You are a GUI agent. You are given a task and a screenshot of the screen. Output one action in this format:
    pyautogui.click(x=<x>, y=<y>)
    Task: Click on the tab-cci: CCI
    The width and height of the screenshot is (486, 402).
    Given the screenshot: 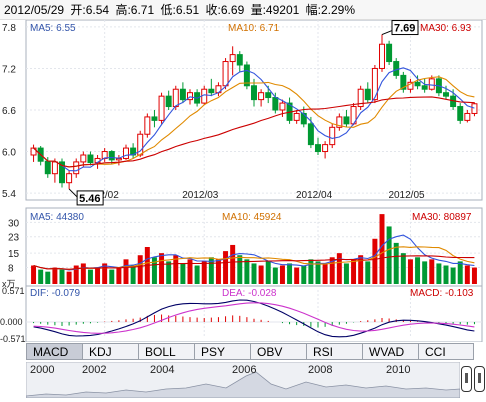 What is the action you would take?
    pyautogui.click(x=446, y=351)
    